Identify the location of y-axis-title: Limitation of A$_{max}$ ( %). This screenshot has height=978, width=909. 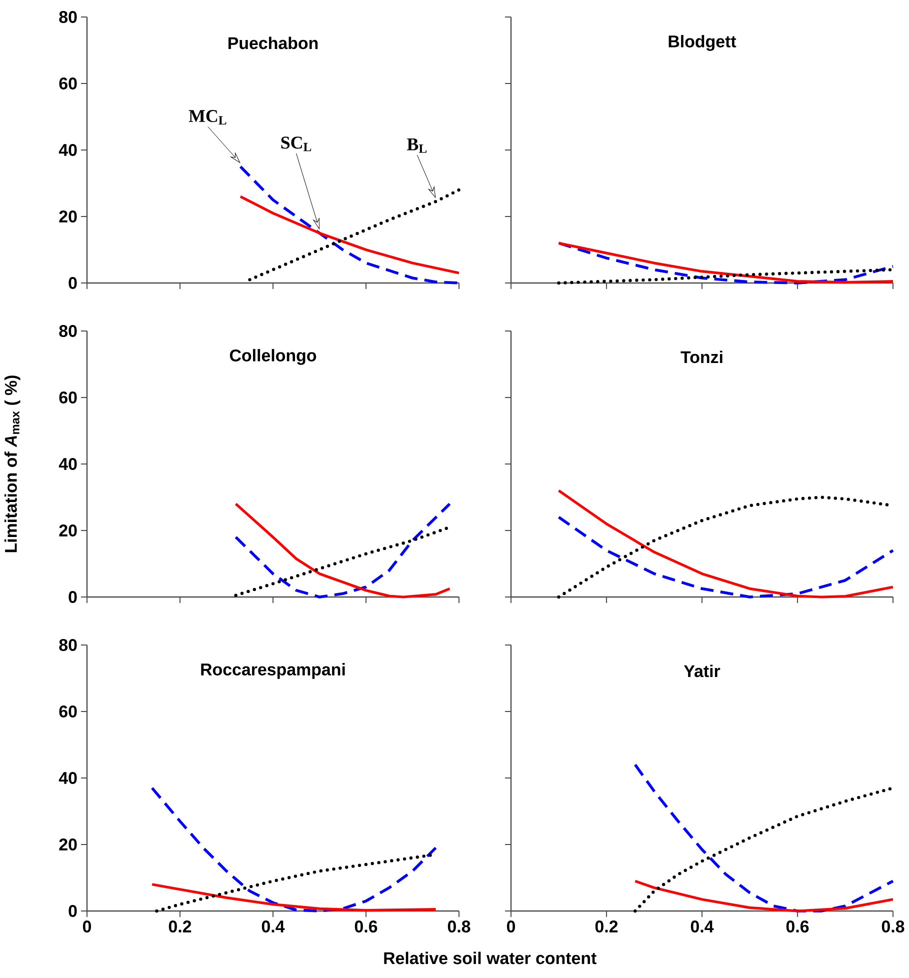
(12, 464).